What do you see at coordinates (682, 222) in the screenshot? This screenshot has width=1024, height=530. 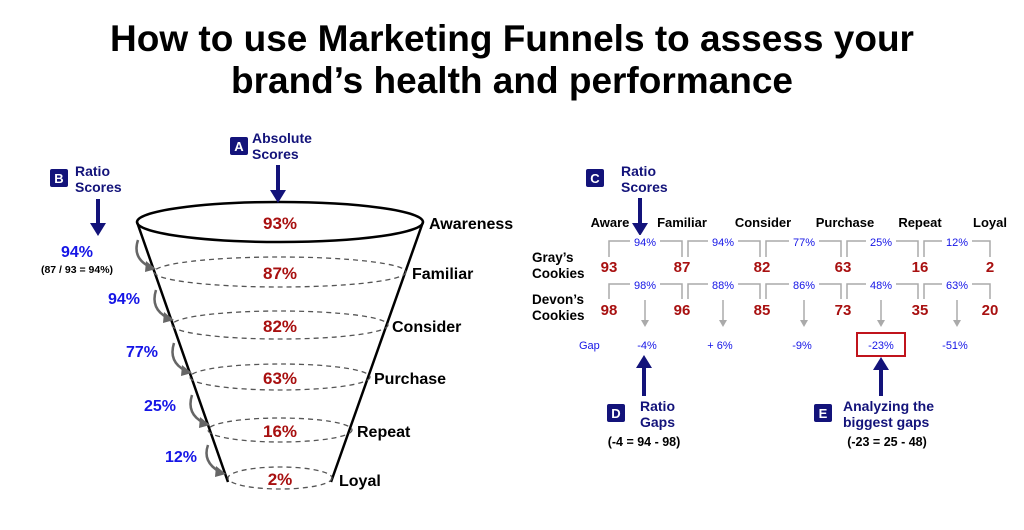 I see `col-header-familiar: Familiar` at bounding box center [682, 222].